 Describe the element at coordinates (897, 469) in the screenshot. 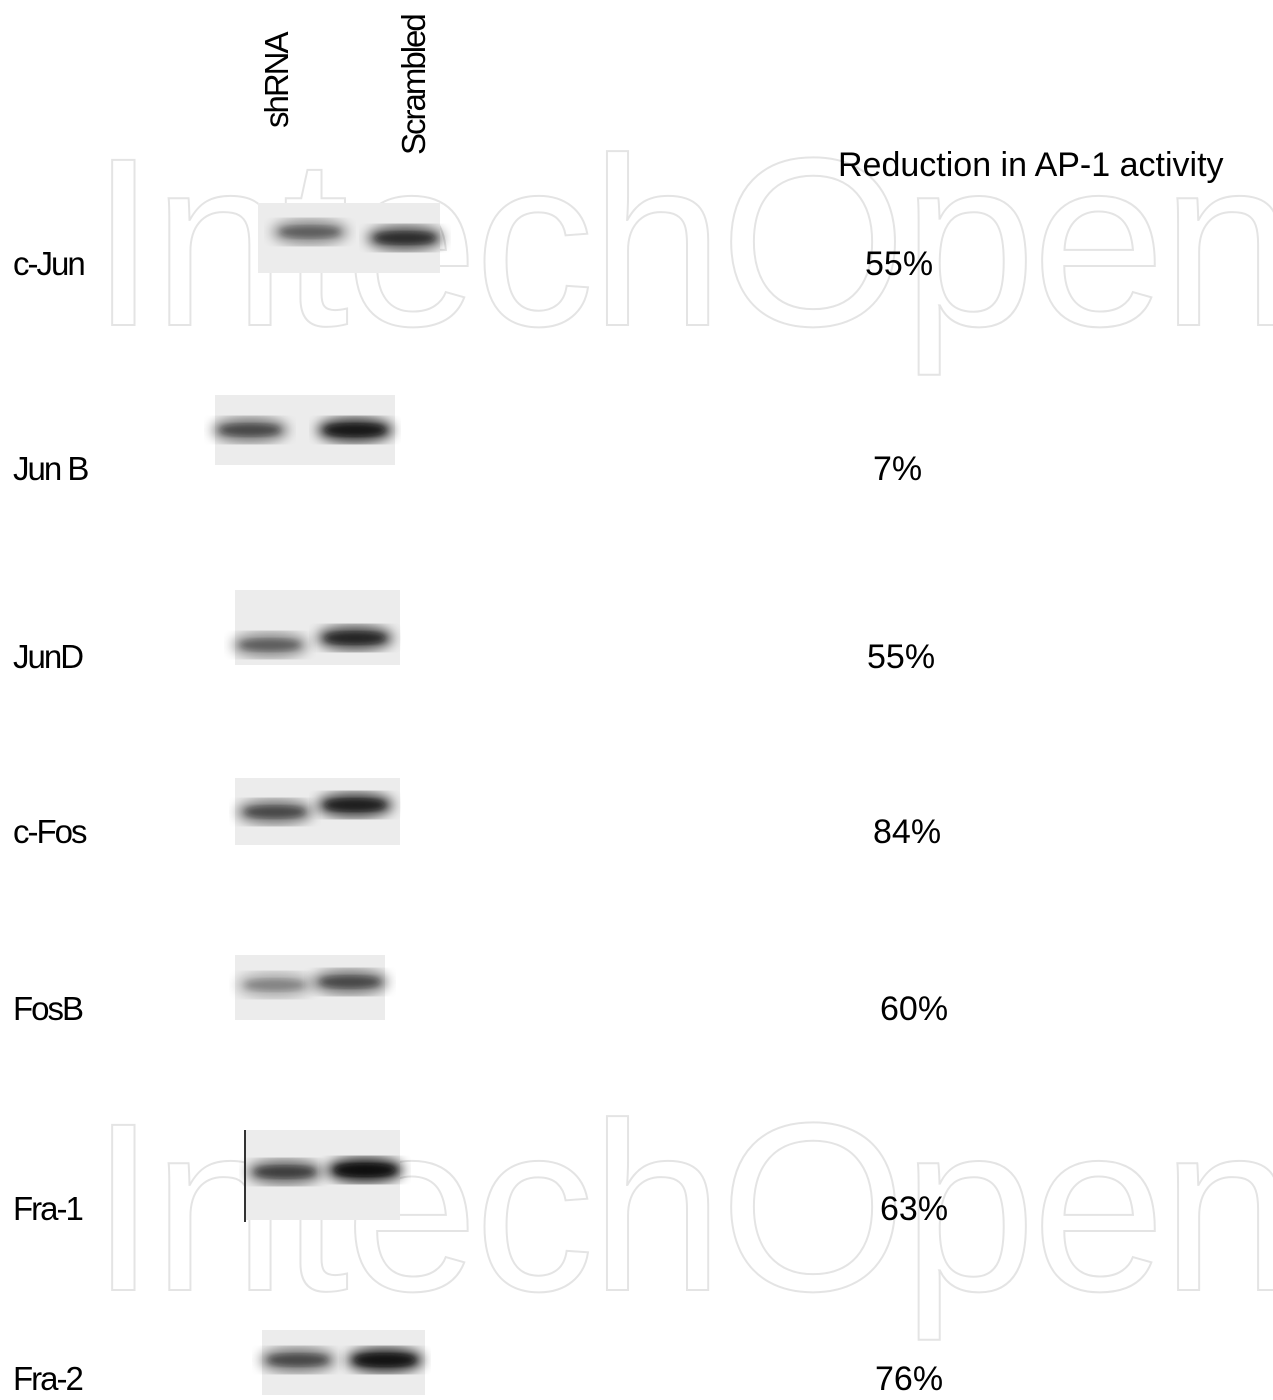

I see `reduction-value: 7%` at that location.